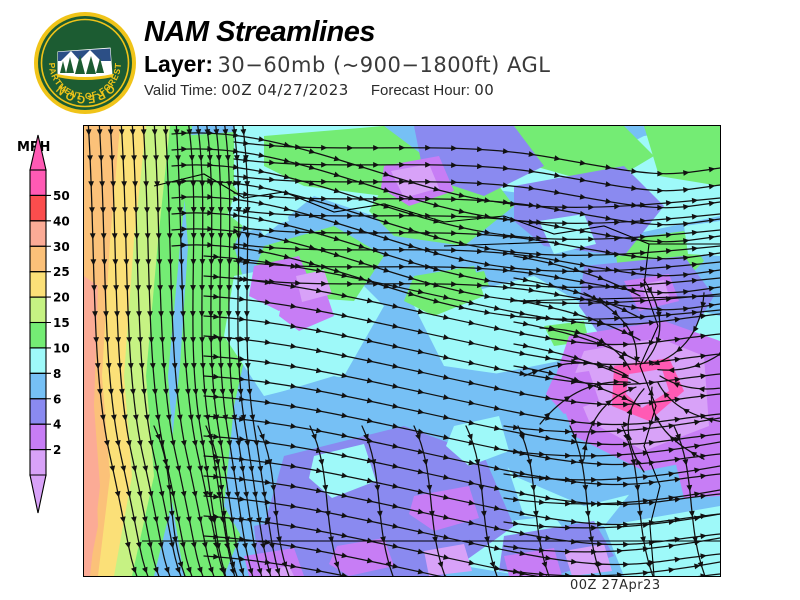  What do you see at coordinates (84, 62) in the screenshot?
I see `oregon-department-of-forestry-seal: OREGON DEPARTMENT OF FORESTRY` at bounding box center [84, 62].